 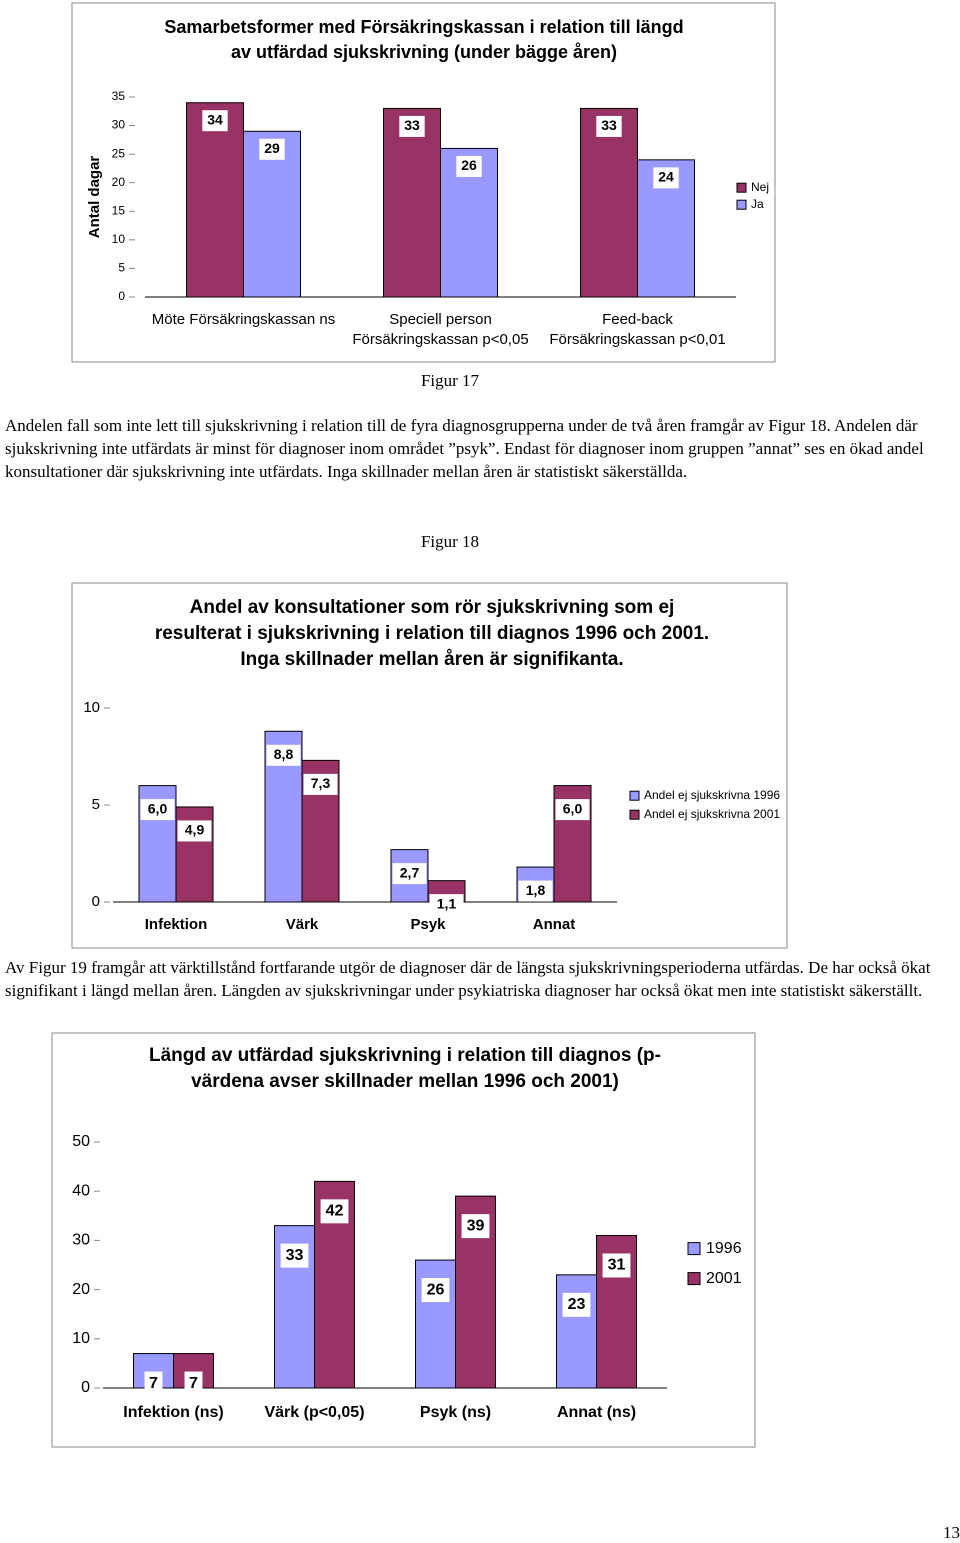 I want to click on legend-label: 2001, so click(x=724, y=1278).